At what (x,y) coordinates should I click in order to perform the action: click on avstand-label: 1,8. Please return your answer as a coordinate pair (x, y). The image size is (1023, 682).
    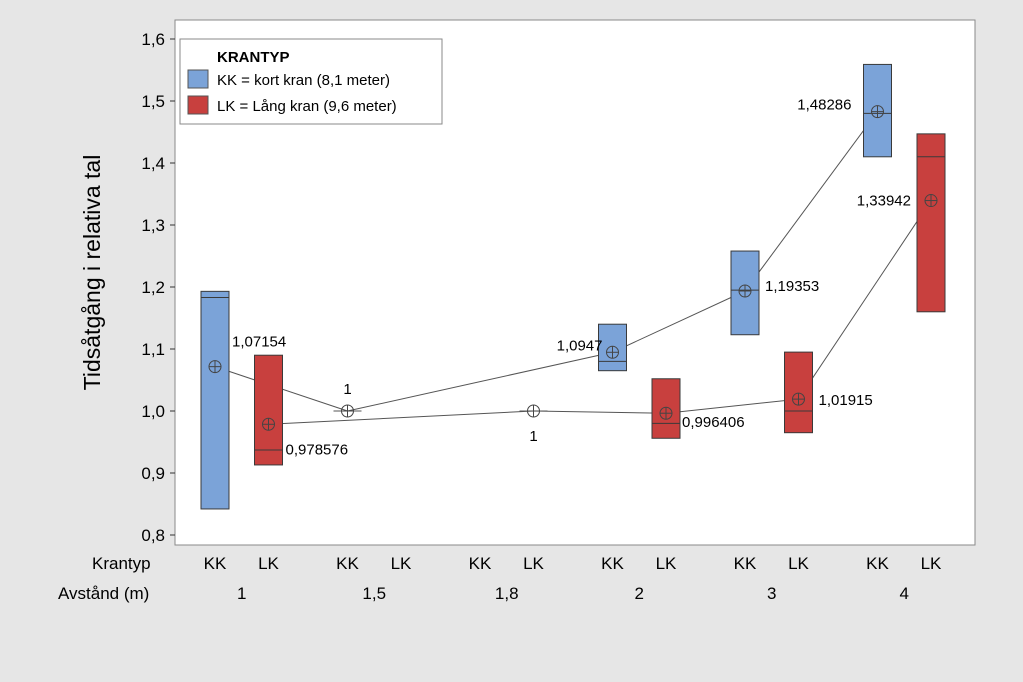
    Looking at the image, I should click on (507, 593).